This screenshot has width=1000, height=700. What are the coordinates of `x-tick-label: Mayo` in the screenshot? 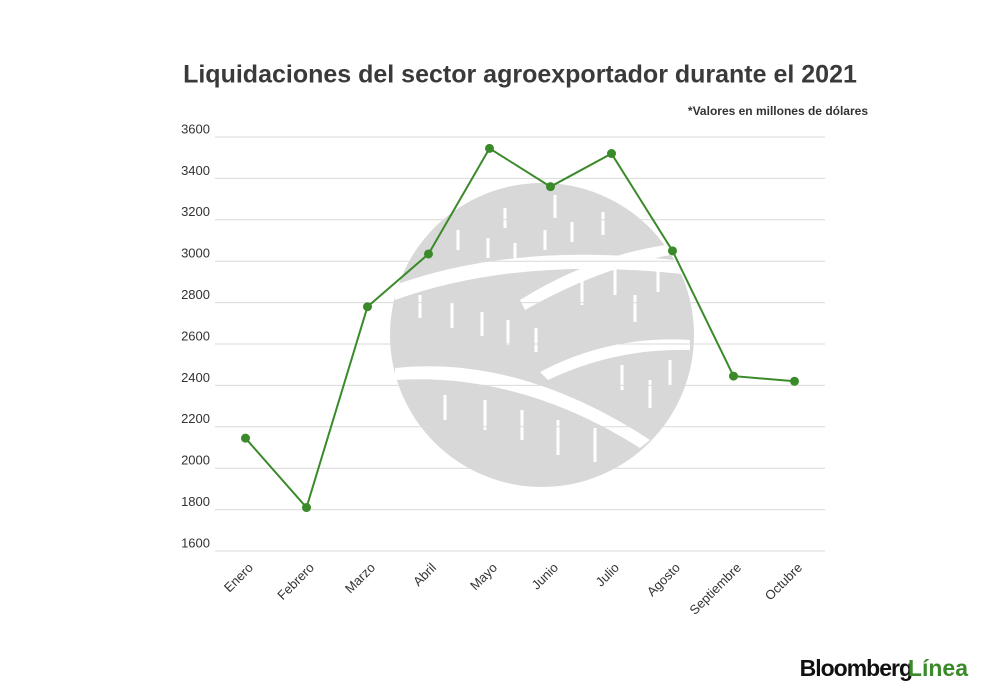 It's located at (483, 576).